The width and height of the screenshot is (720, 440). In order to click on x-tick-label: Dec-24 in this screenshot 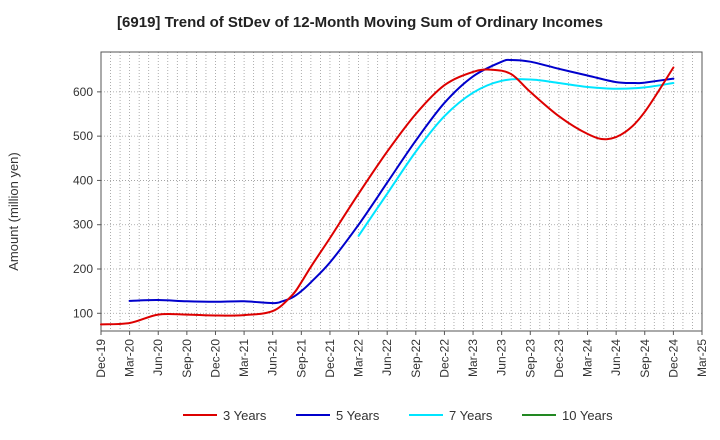, I will do `click(673, 358)`.